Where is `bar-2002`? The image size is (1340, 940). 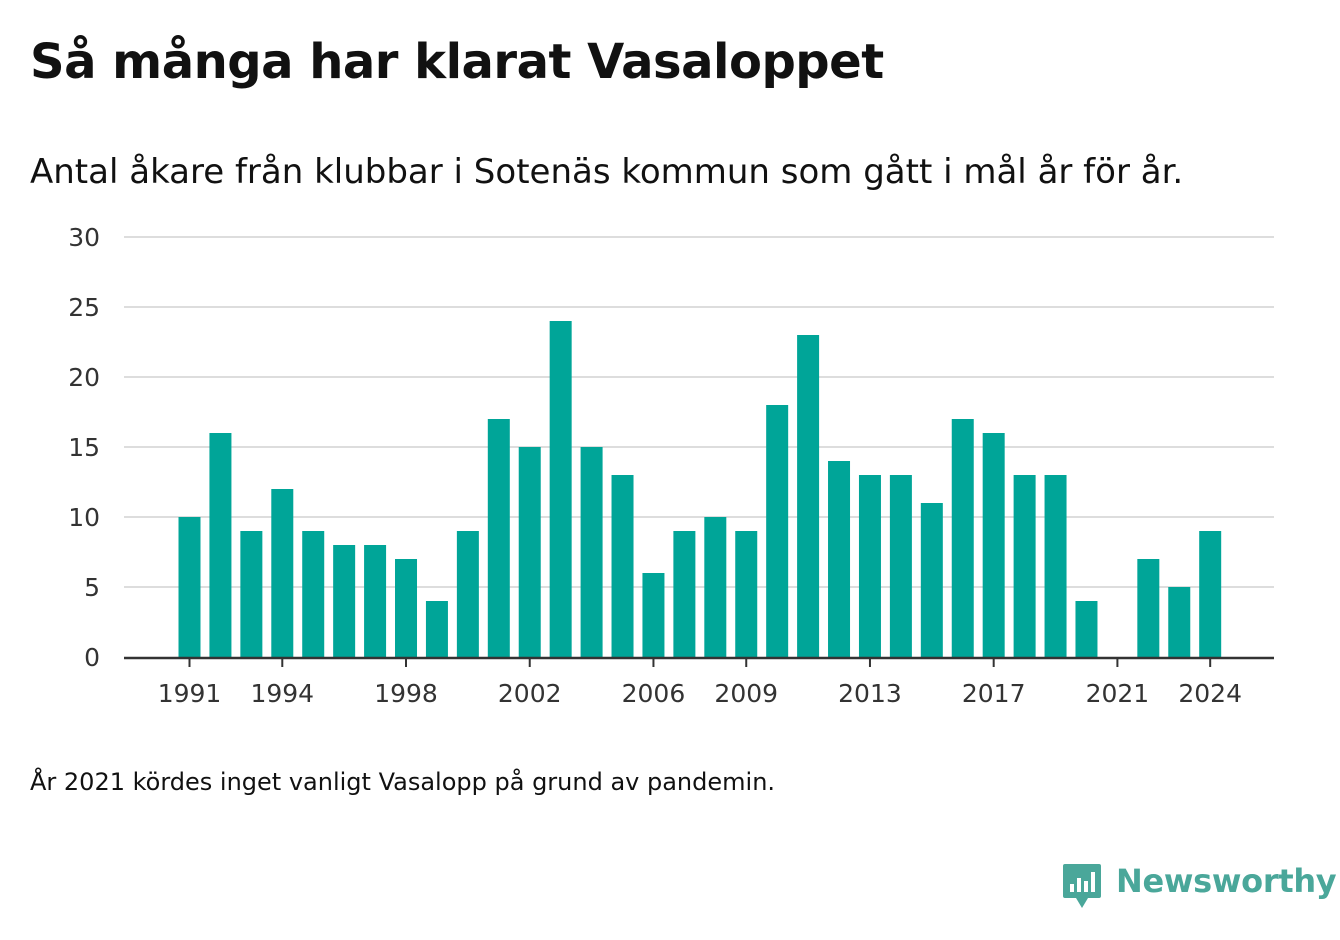 bar-2002 is located at coordinates (529, 552).